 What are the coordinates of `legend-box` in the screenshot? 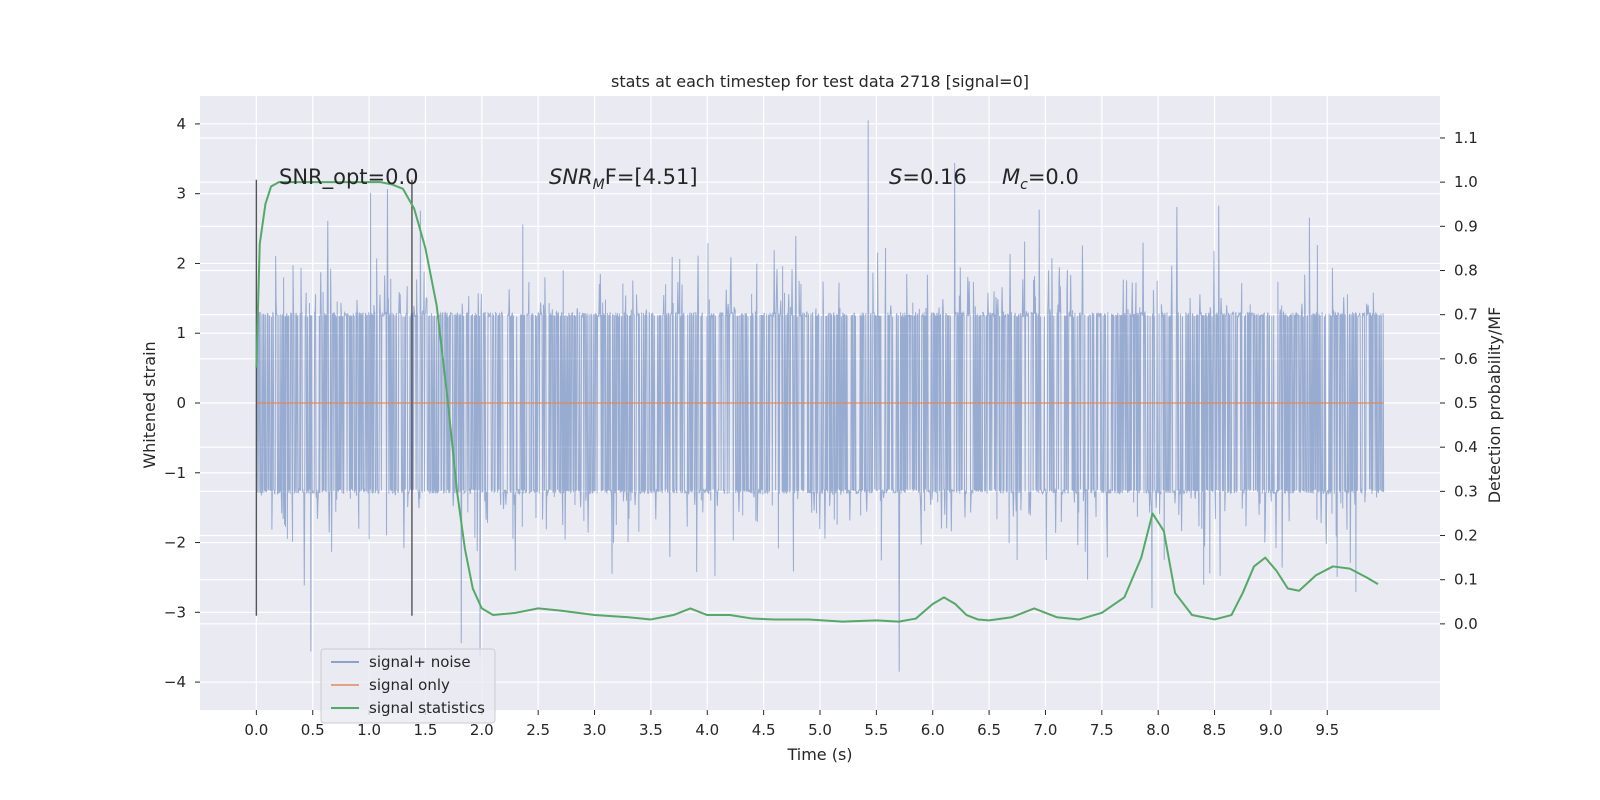 It's located at (408, 686).